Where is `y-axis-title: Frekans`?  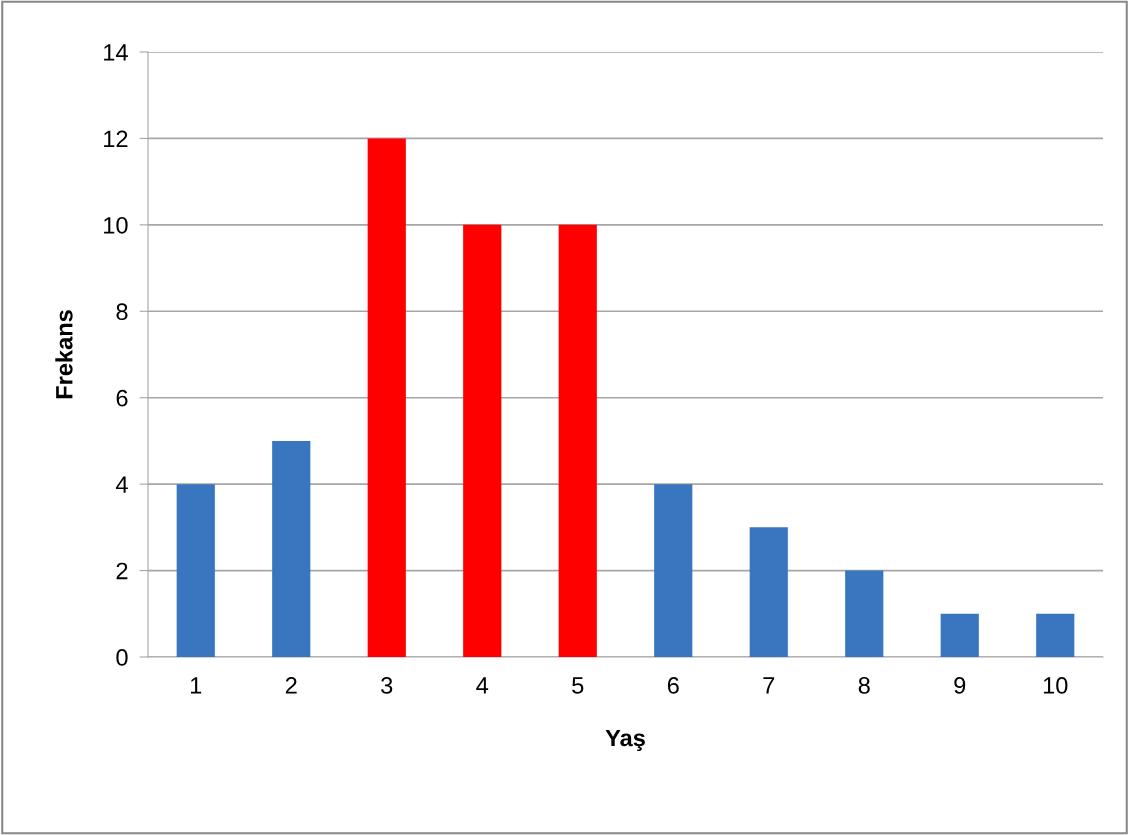 y-axis-title: Frekans is located at coordinates (64, 354).